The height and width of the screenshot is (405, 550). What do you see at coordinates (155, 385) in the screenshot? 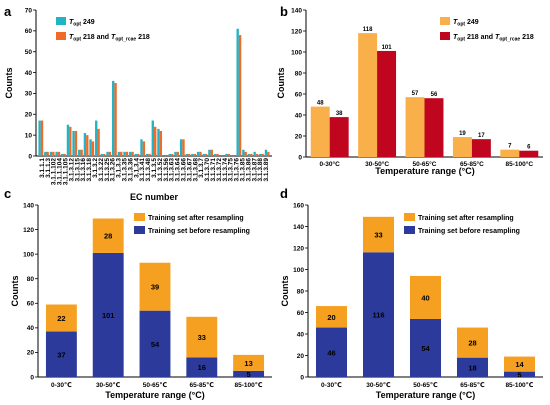
I see `x-tick-label: 50-65℃` at bounding box center [155, 385].